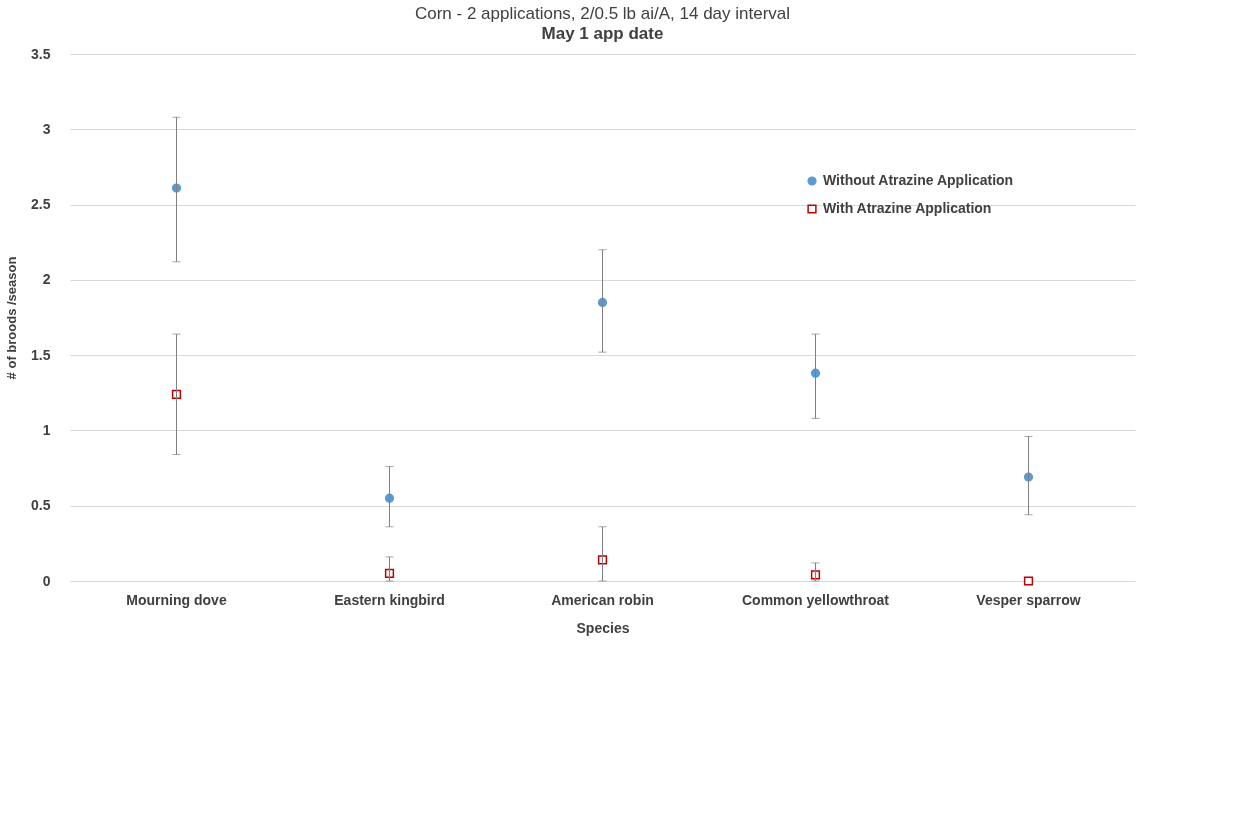  I want to click on y-tick-label: 1, so click(46, 429).